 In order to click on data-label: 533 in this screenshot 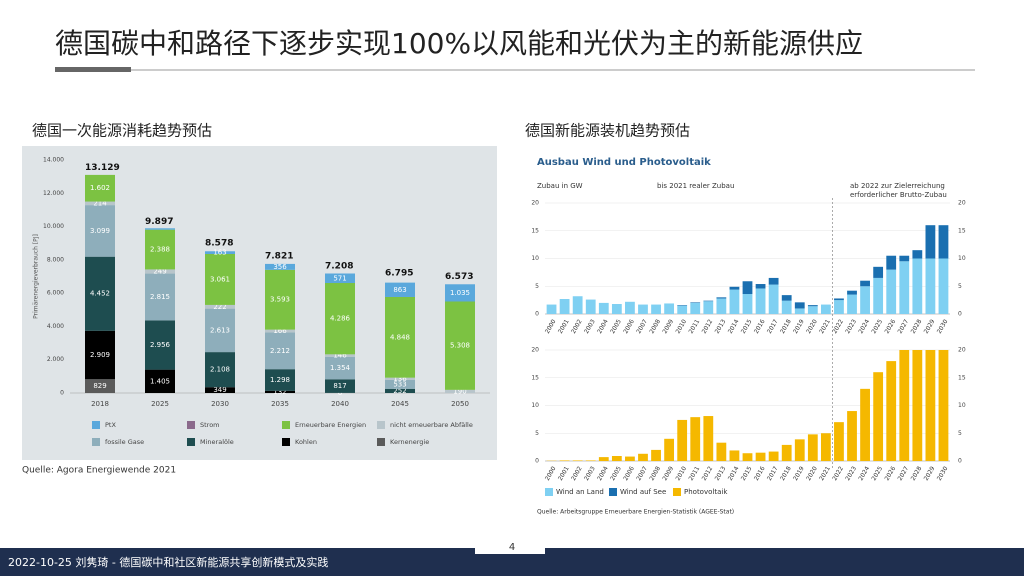, I will do `click(399, 384)`.